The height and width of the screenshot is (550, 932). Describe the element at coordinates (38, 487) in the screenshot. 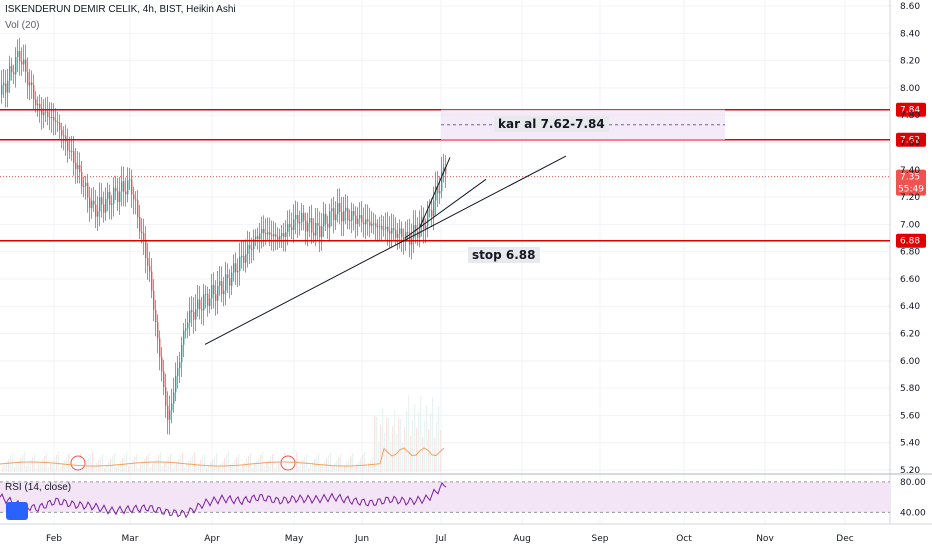

I see `rsi-label: RSI (14, close)` at that location.